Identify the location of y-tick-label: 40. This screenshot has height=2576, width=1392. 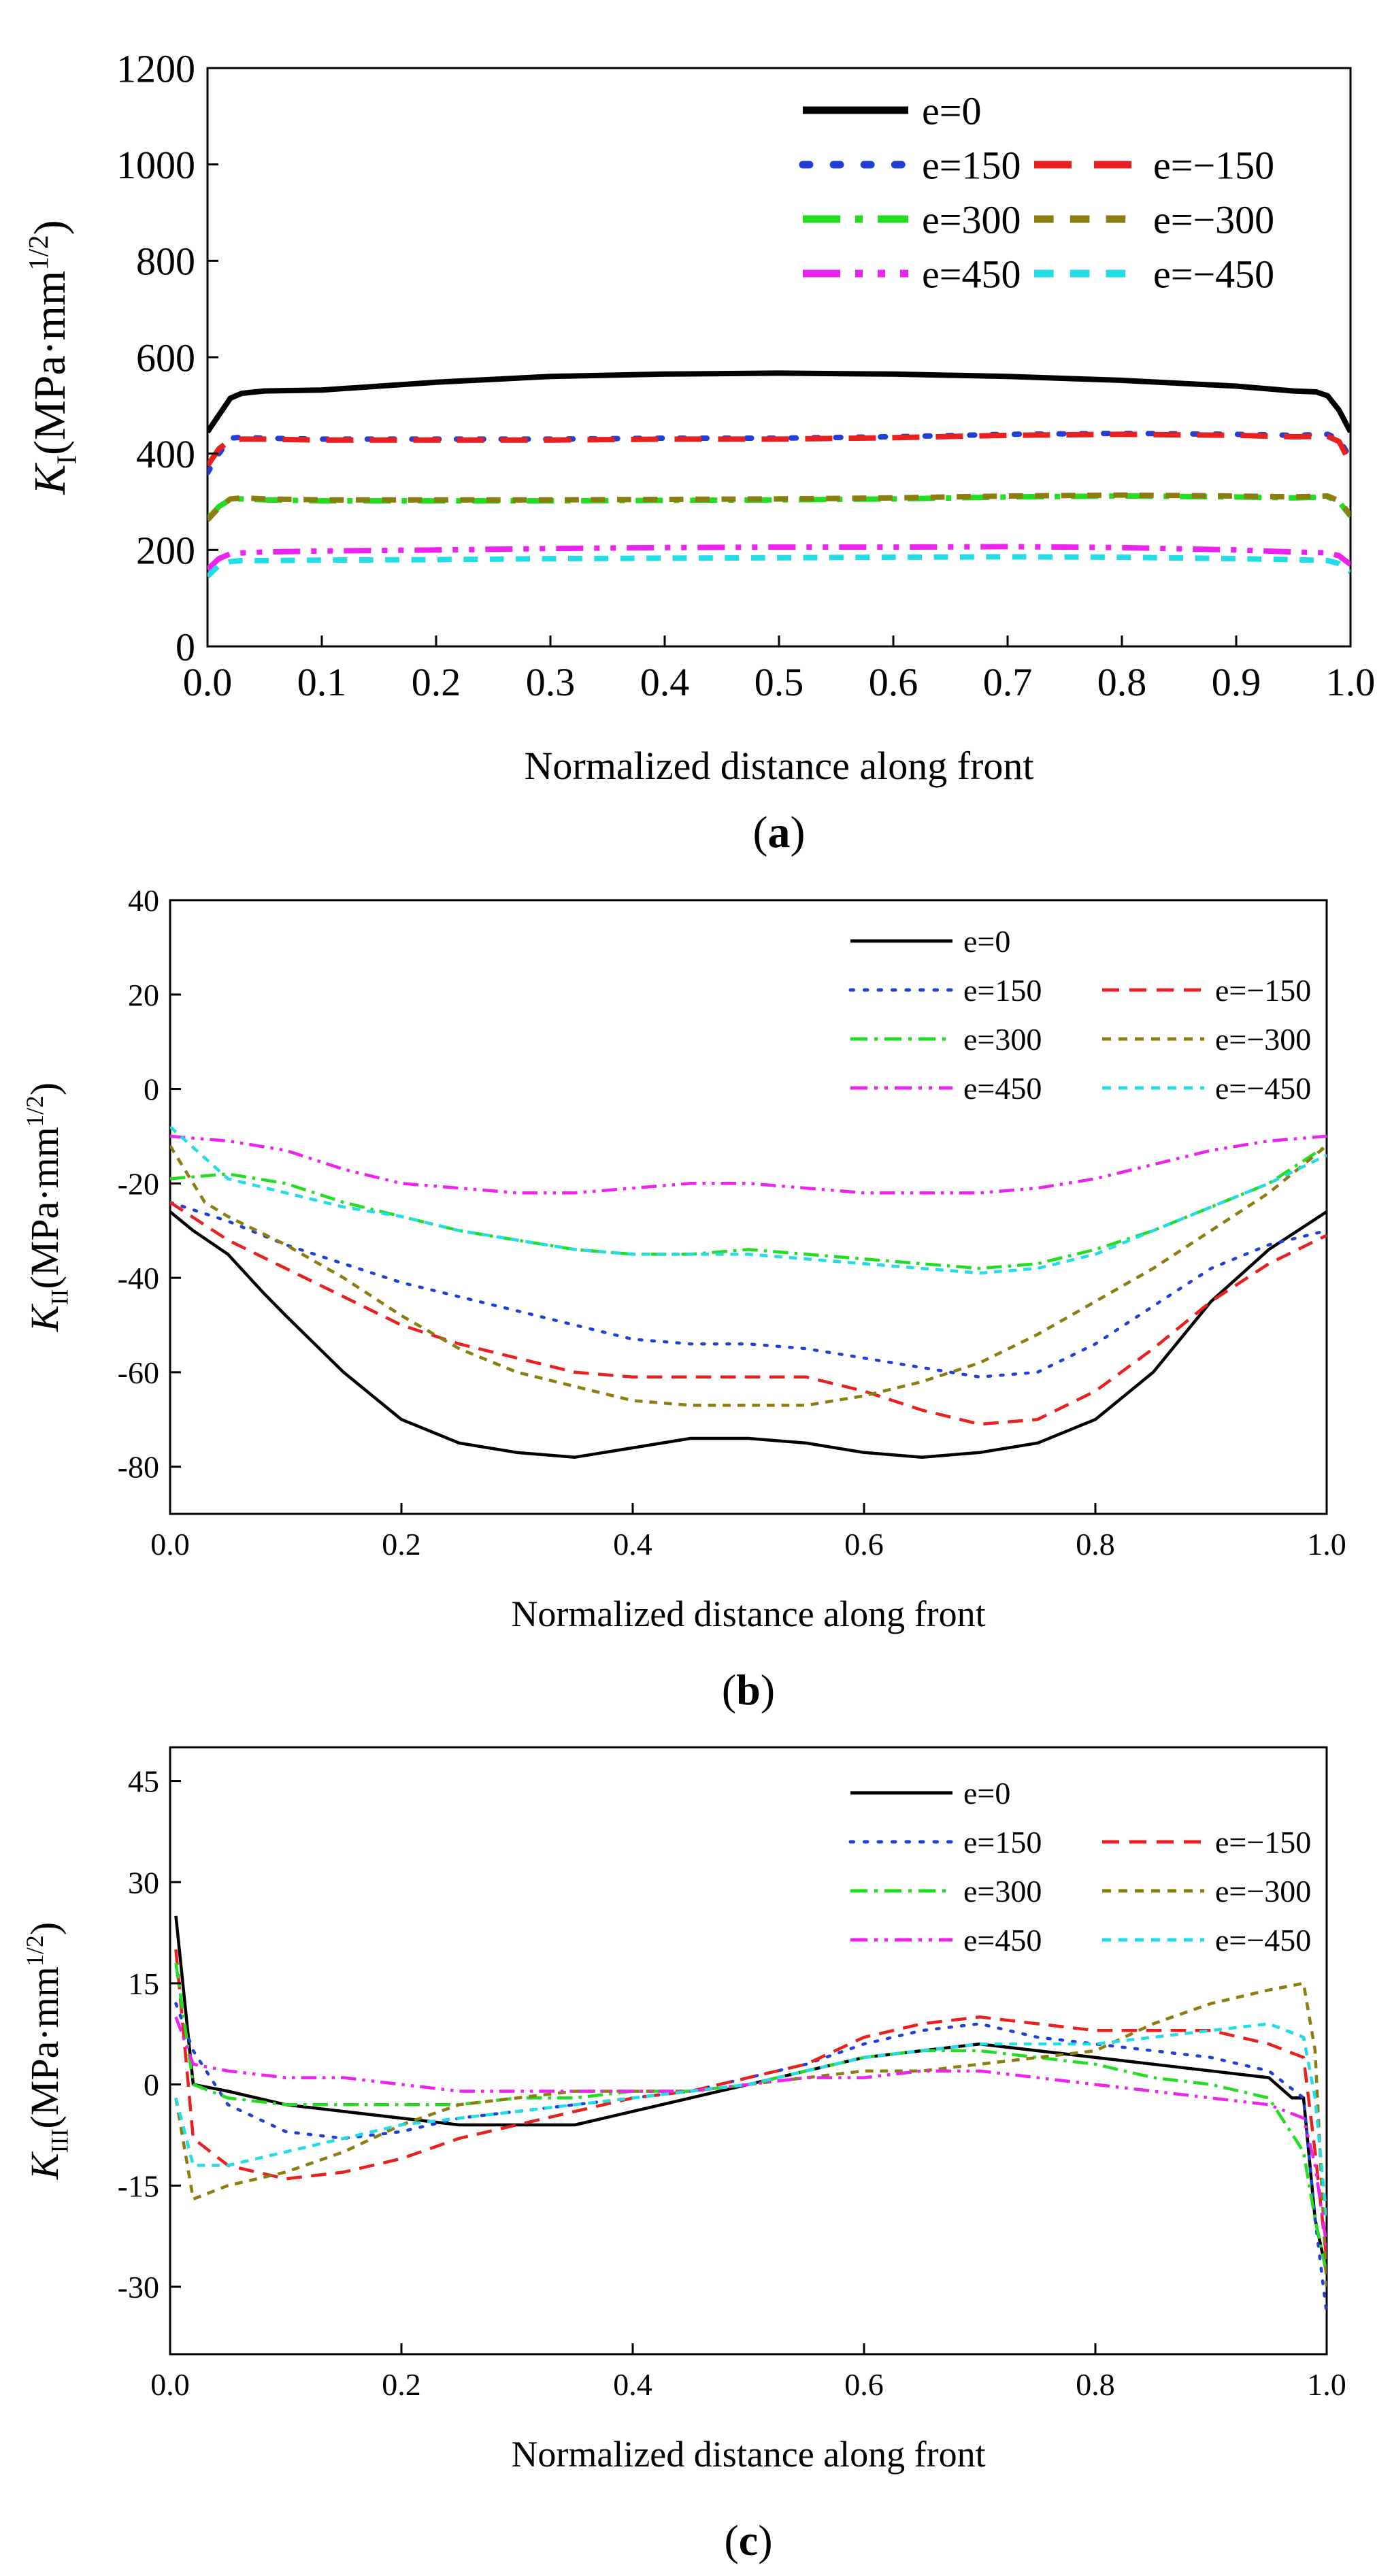
(143, 901).